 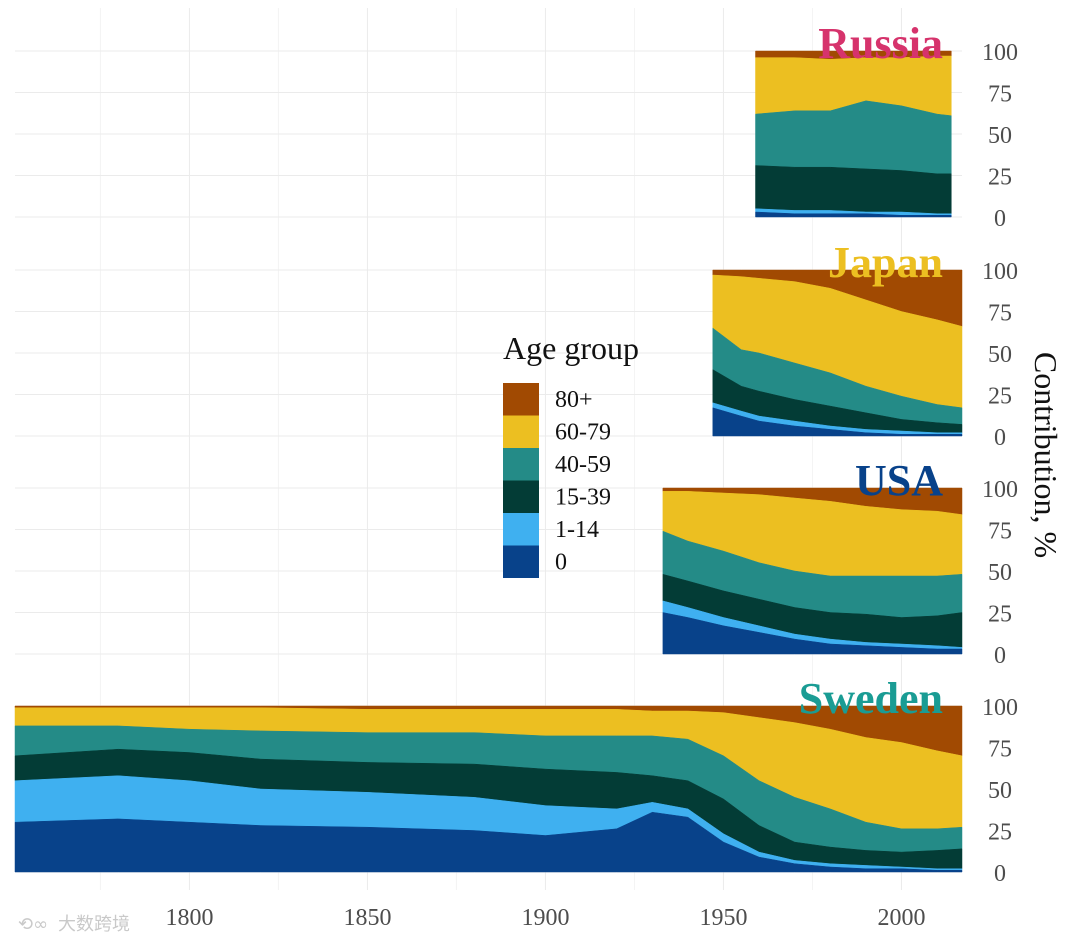 I want to click on x-tick-label-1850: 1850, so click(x=367, y=918).